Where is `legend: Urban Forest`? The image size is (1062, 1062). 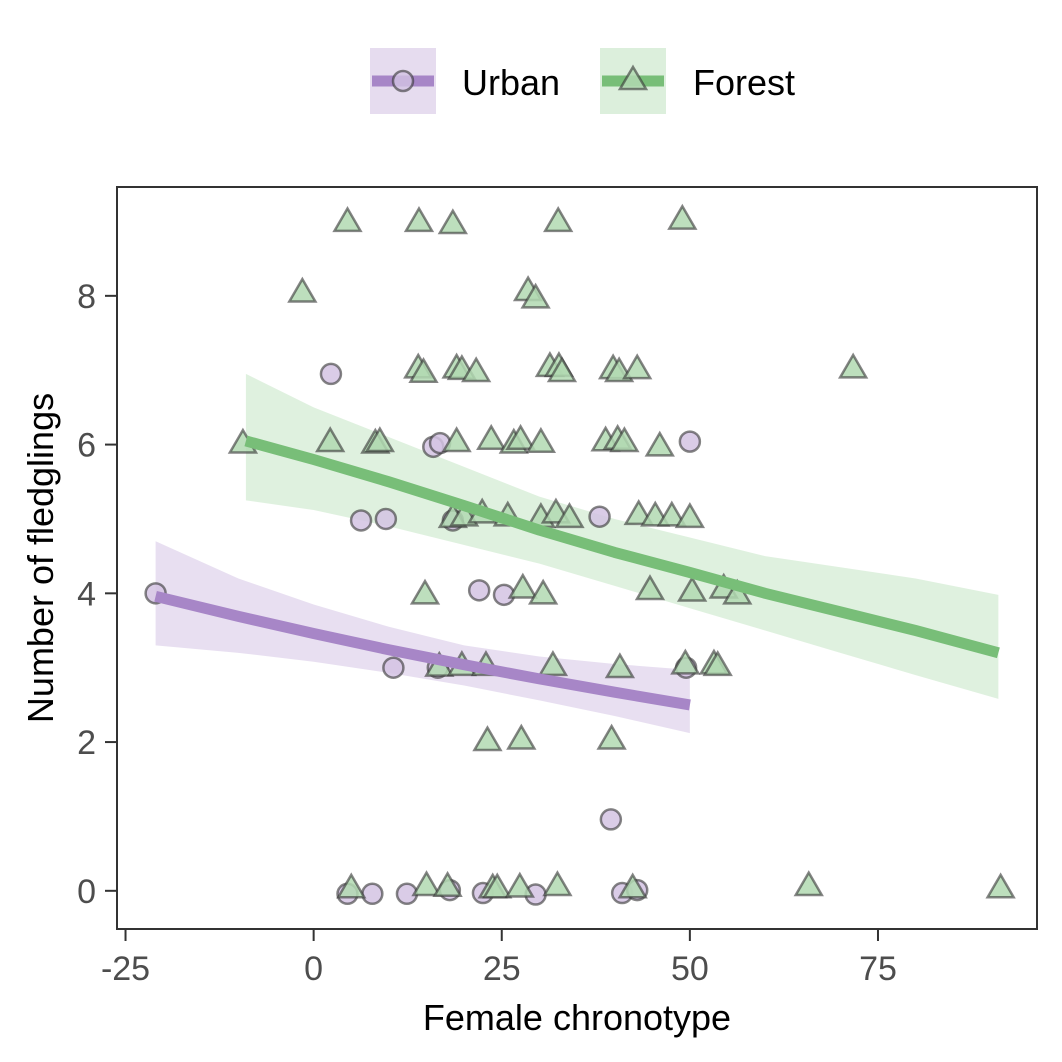
legend: Urban Forest is located at coordinates (582, 81).